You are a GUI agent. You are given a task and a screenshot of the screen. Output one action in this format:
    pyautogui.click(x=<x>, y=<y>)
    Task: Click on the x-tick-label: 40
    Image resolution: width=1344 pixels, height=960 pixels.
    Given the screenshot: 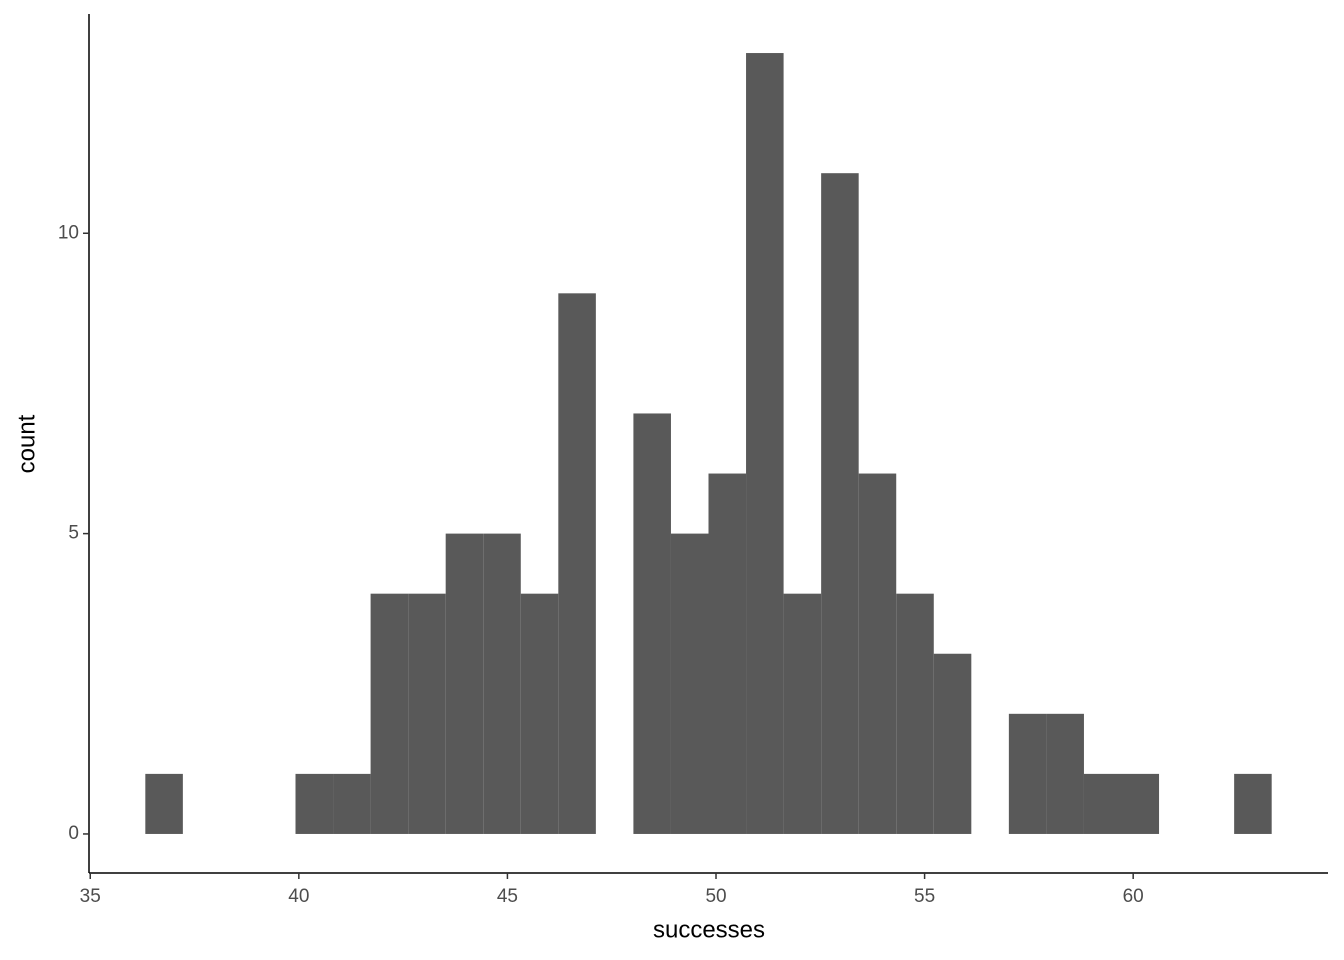 What is the action you would take?
    pyautogui.click(x=298, y=896)
    